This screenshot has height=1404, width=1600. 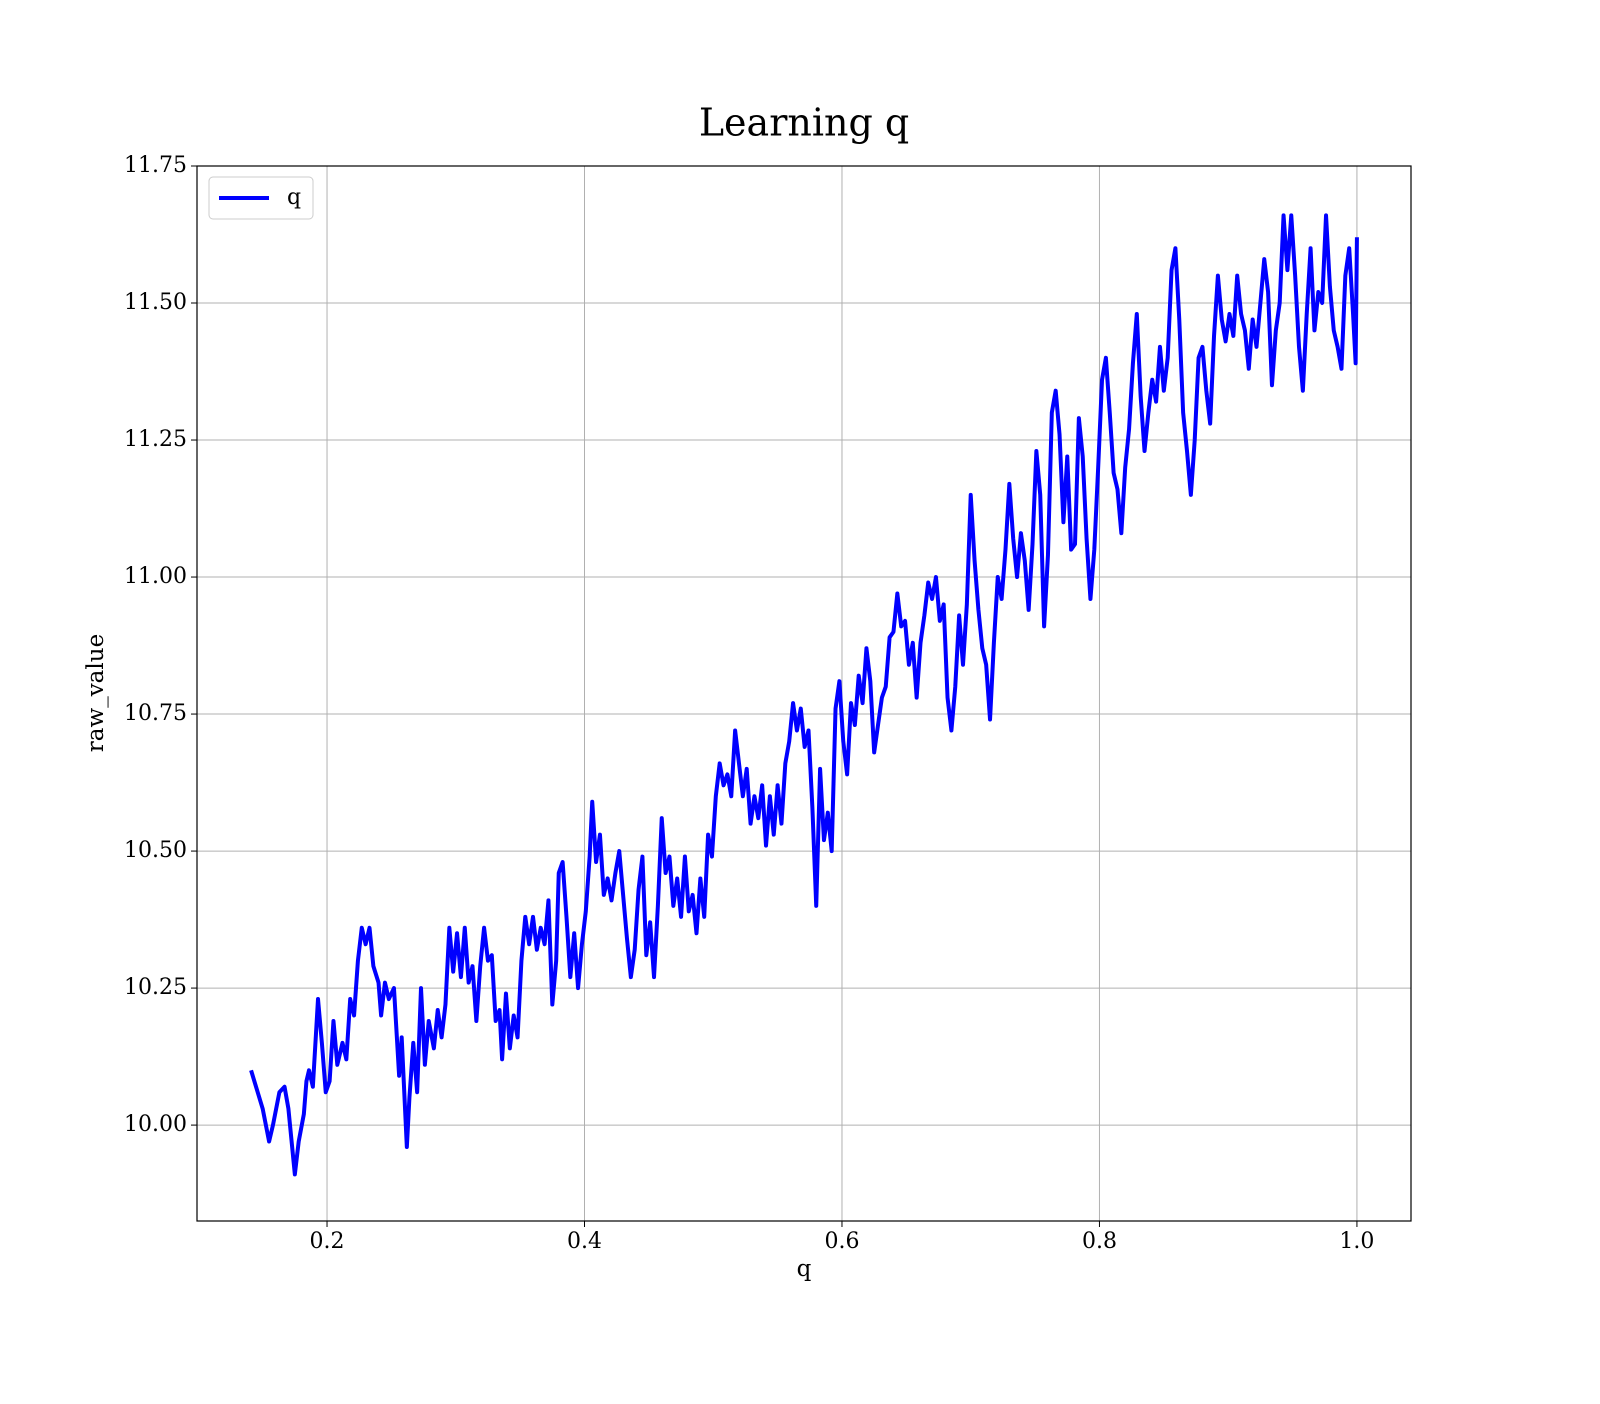 I want to click on y-axis-label: raw_value, so click(x=96, y=693).